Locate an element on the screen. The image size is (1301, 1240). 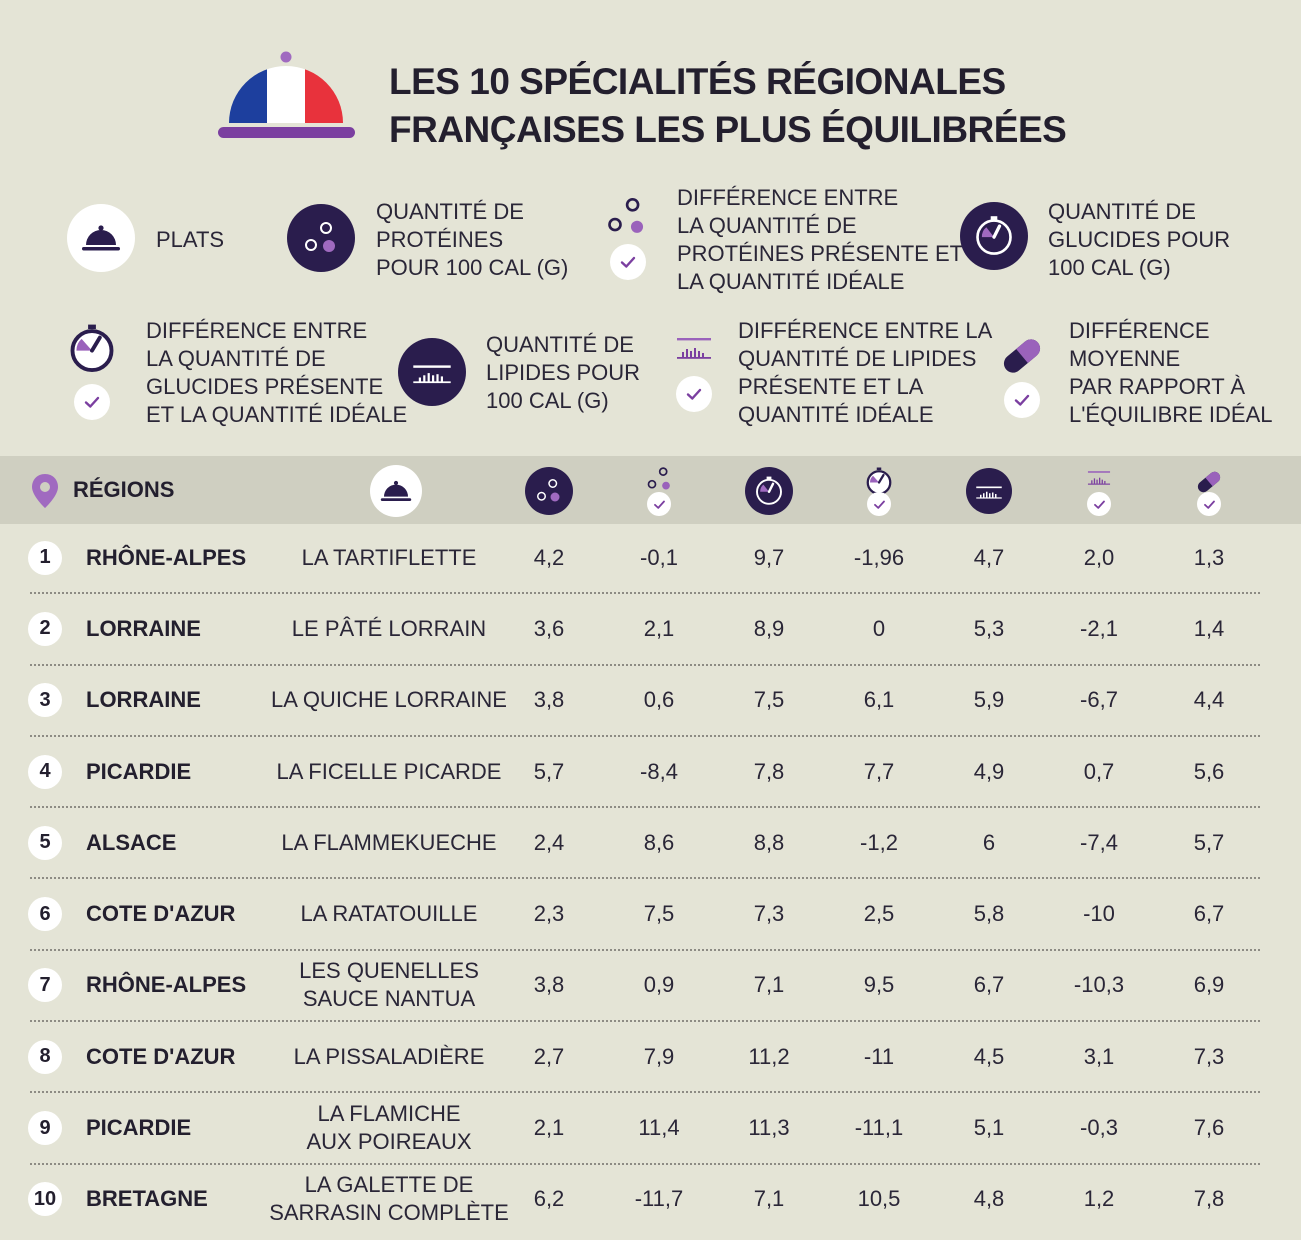
value-cell: 4,7 is located at coordinates (989, 557).